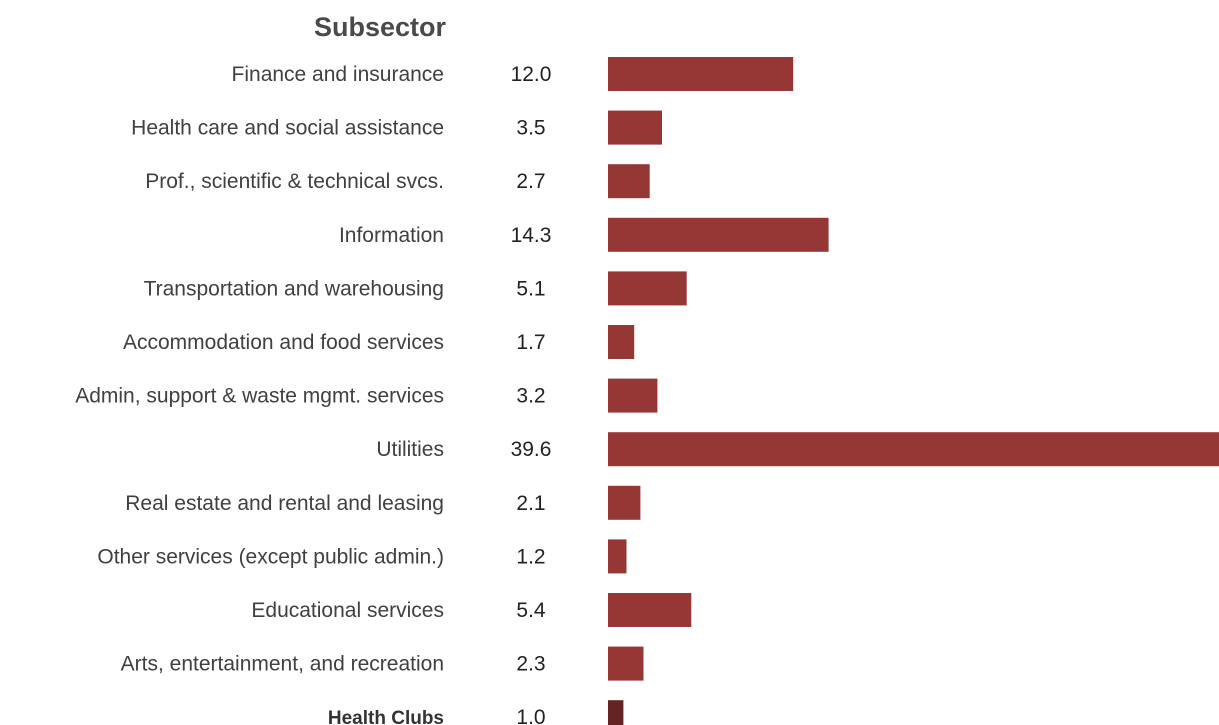 The width and height of the screenshot is (1219, 725). Describe the element at coordinates (338, 74) in the screenshot. I see `category-label: Finance and insurance` at that location.